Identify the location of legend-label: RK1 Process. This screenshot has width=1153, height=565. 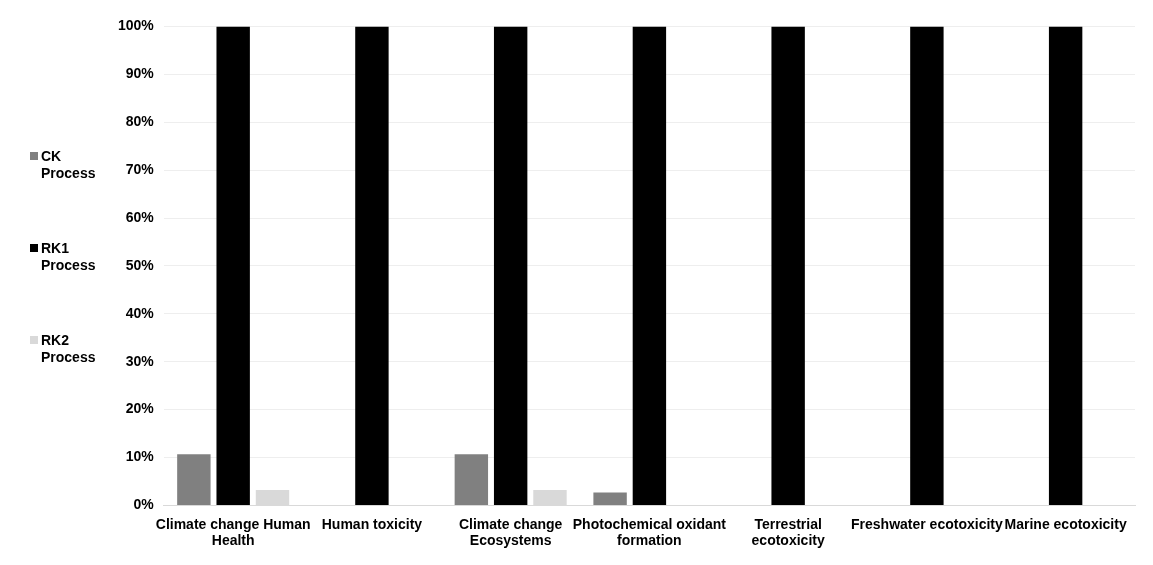
(69, 257).